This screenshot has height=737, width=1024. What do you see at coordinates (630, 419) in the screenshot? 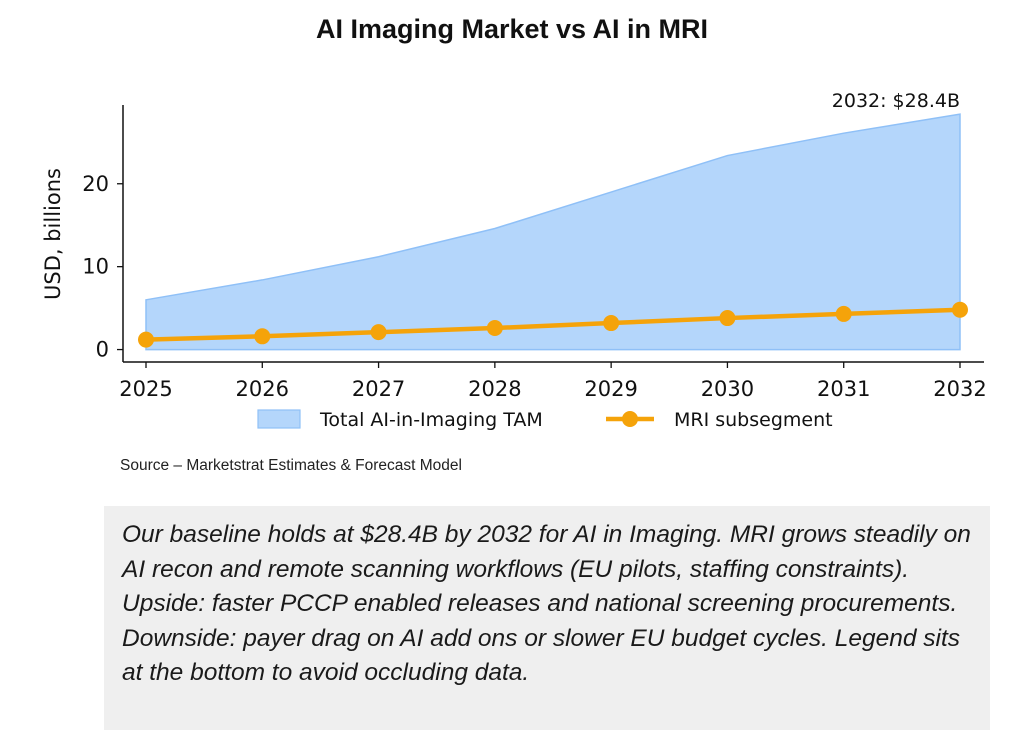
I see `legend-swatch-mri-marker` at bounding box center [630, 419].